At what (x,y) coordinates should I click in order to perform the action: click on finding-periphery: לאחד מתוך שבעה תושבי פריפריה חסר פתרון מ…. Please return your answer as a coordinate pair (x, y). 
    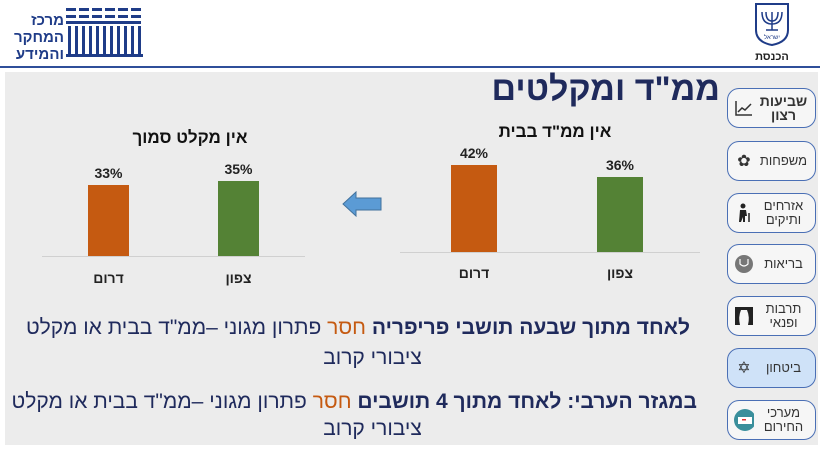
    Looking at the image, I should click on (358, 328).